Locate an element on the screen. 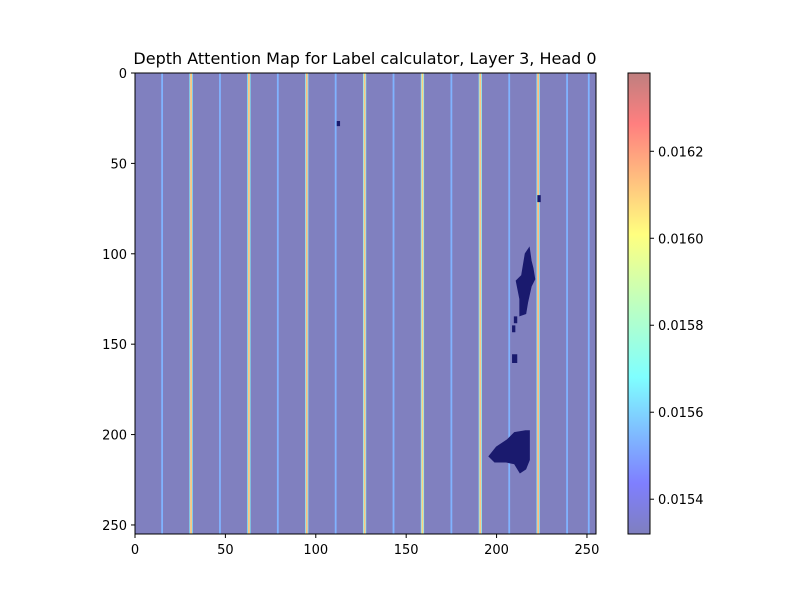  colorbar-tick-label: 0.0156 is located at coordinates (681, 413).